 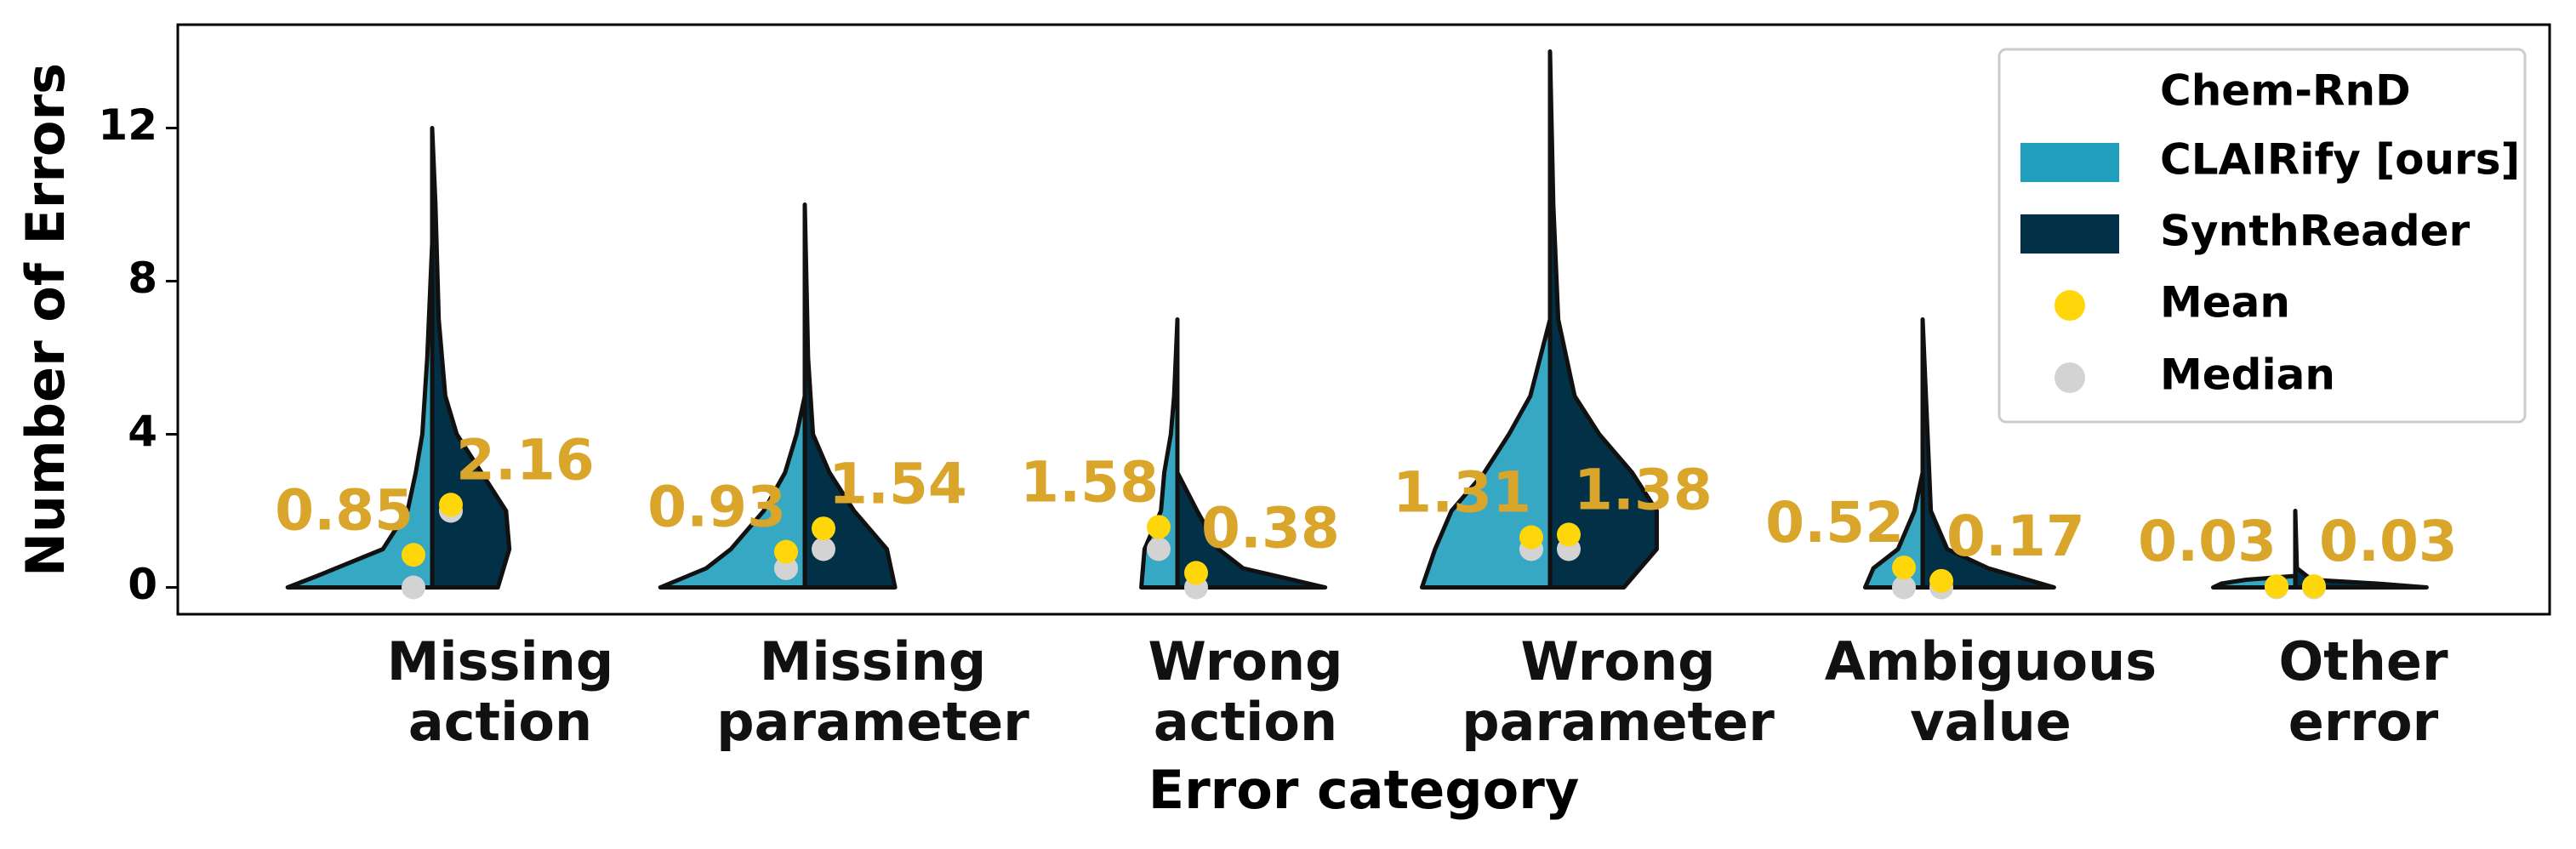 I want to click on x-tick-label: Wrong parameter, so click(x=1618, y=692).